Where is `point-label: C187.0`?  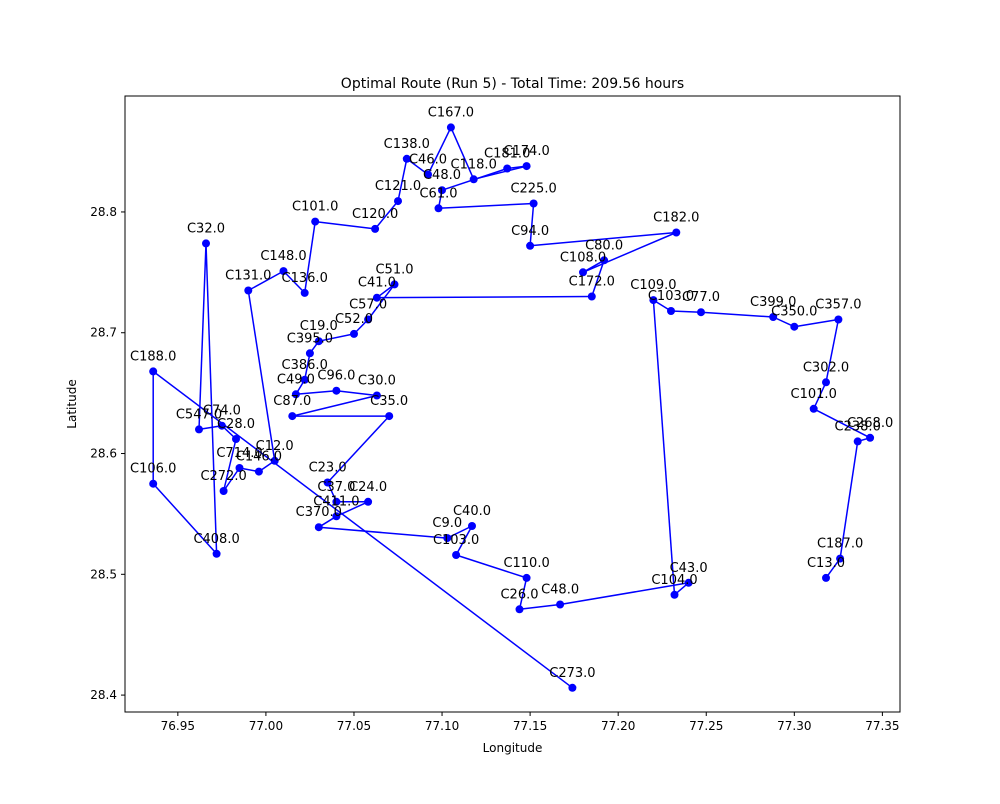
point-label: C187.0 is located at coordinates (840, 544).